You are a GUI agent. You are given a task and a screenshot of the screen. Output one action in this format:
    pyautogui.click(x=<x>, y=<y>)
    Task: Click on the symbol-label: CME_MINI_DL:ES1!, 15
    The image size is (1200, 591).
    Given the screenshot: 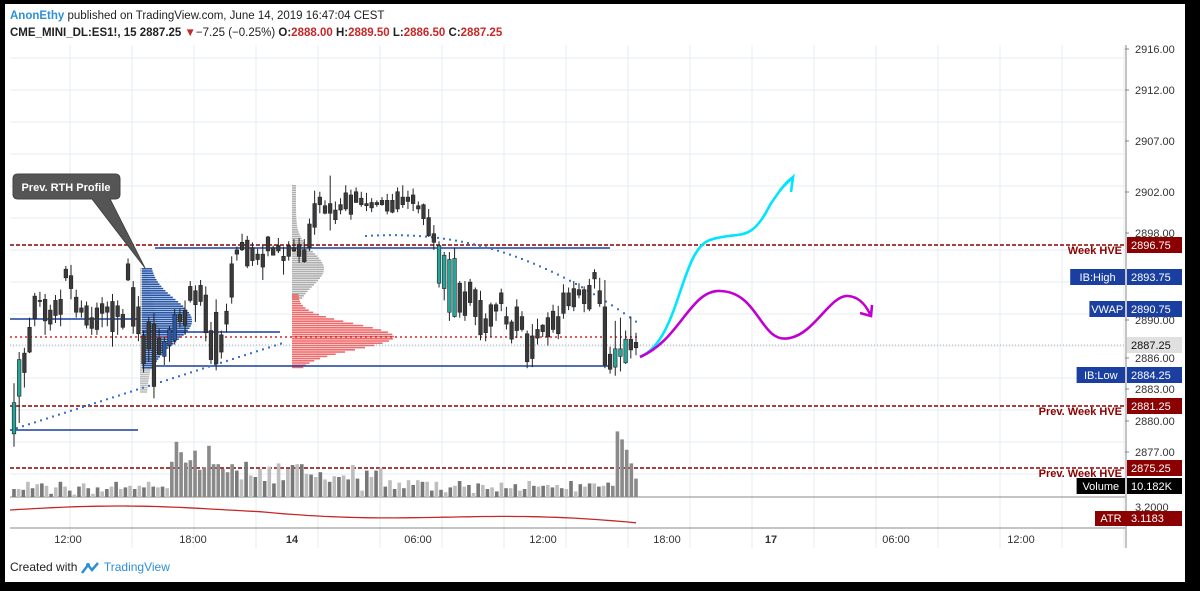 What is the action you would take?
    pyautogui.click(x=73, y=33)
    